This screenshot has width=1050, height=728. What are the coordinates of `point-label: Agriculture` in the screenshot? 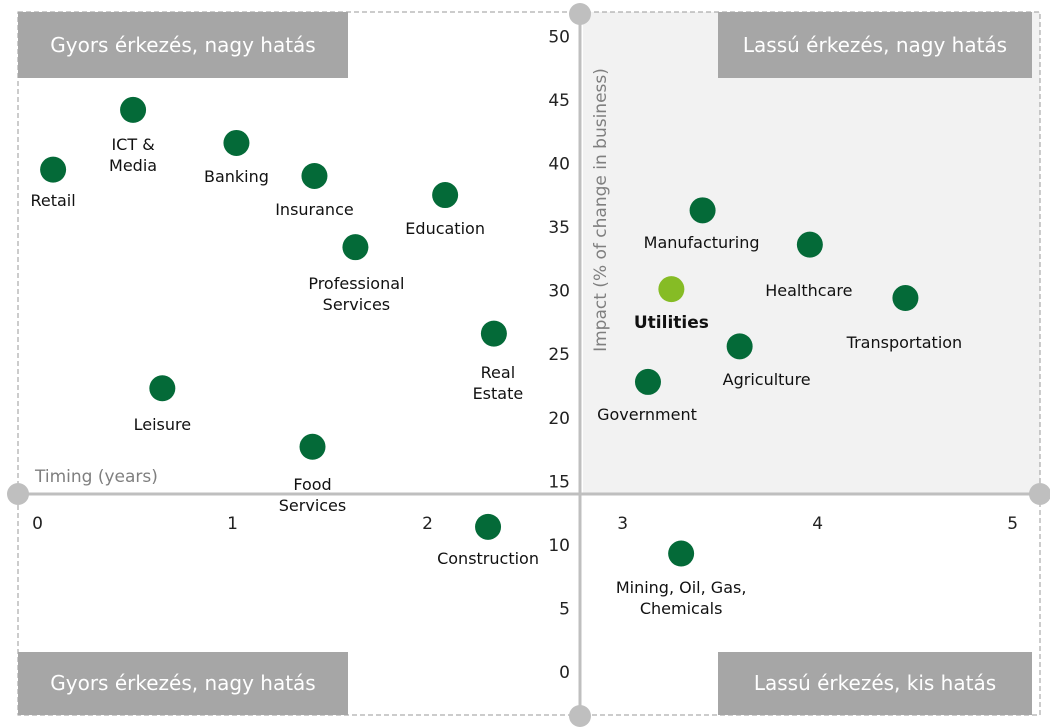 It's located at (766, 380).